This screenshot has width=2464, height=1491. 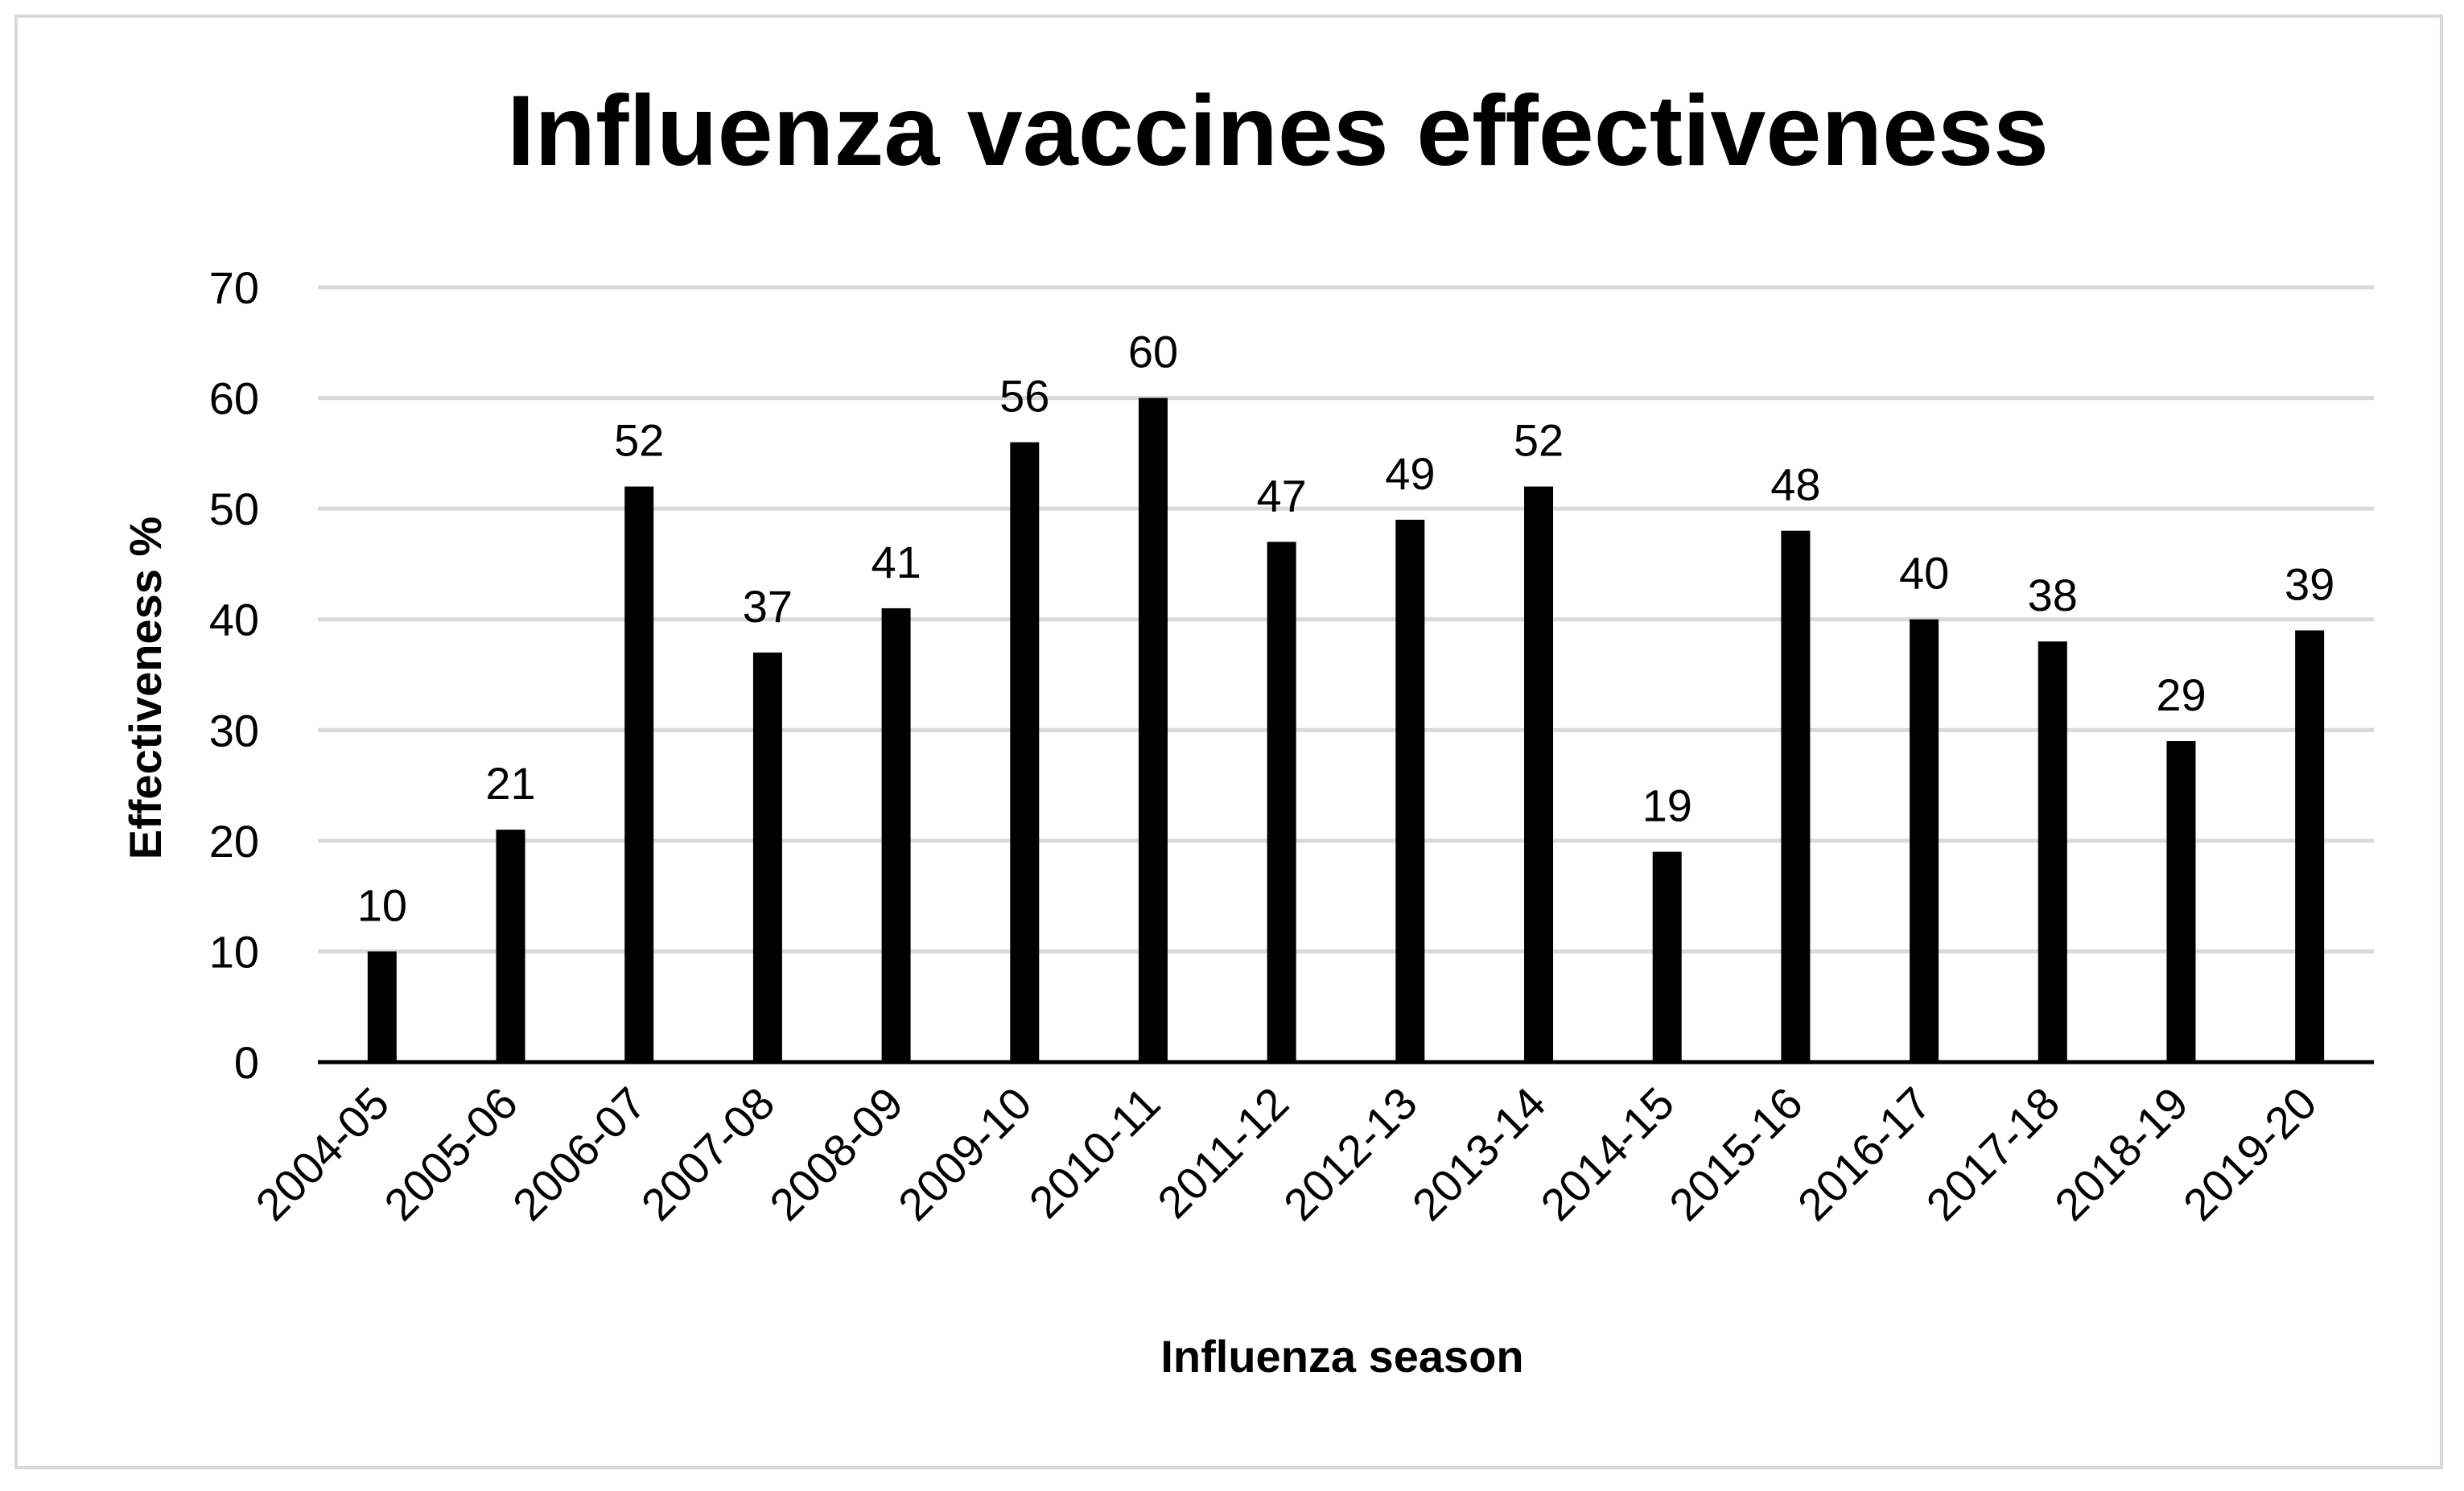 What do you see at coordinates (1153, 352) in the screenshot?
I see `data-label: 60` at bounding box center [1153, 352].